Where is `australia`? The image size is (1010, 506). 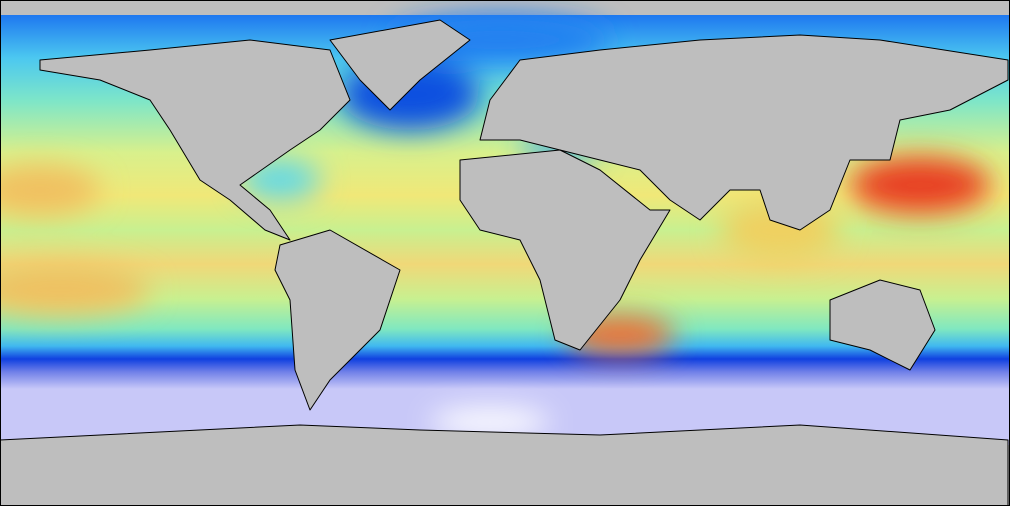
australia is located at coordinates (882, 325).